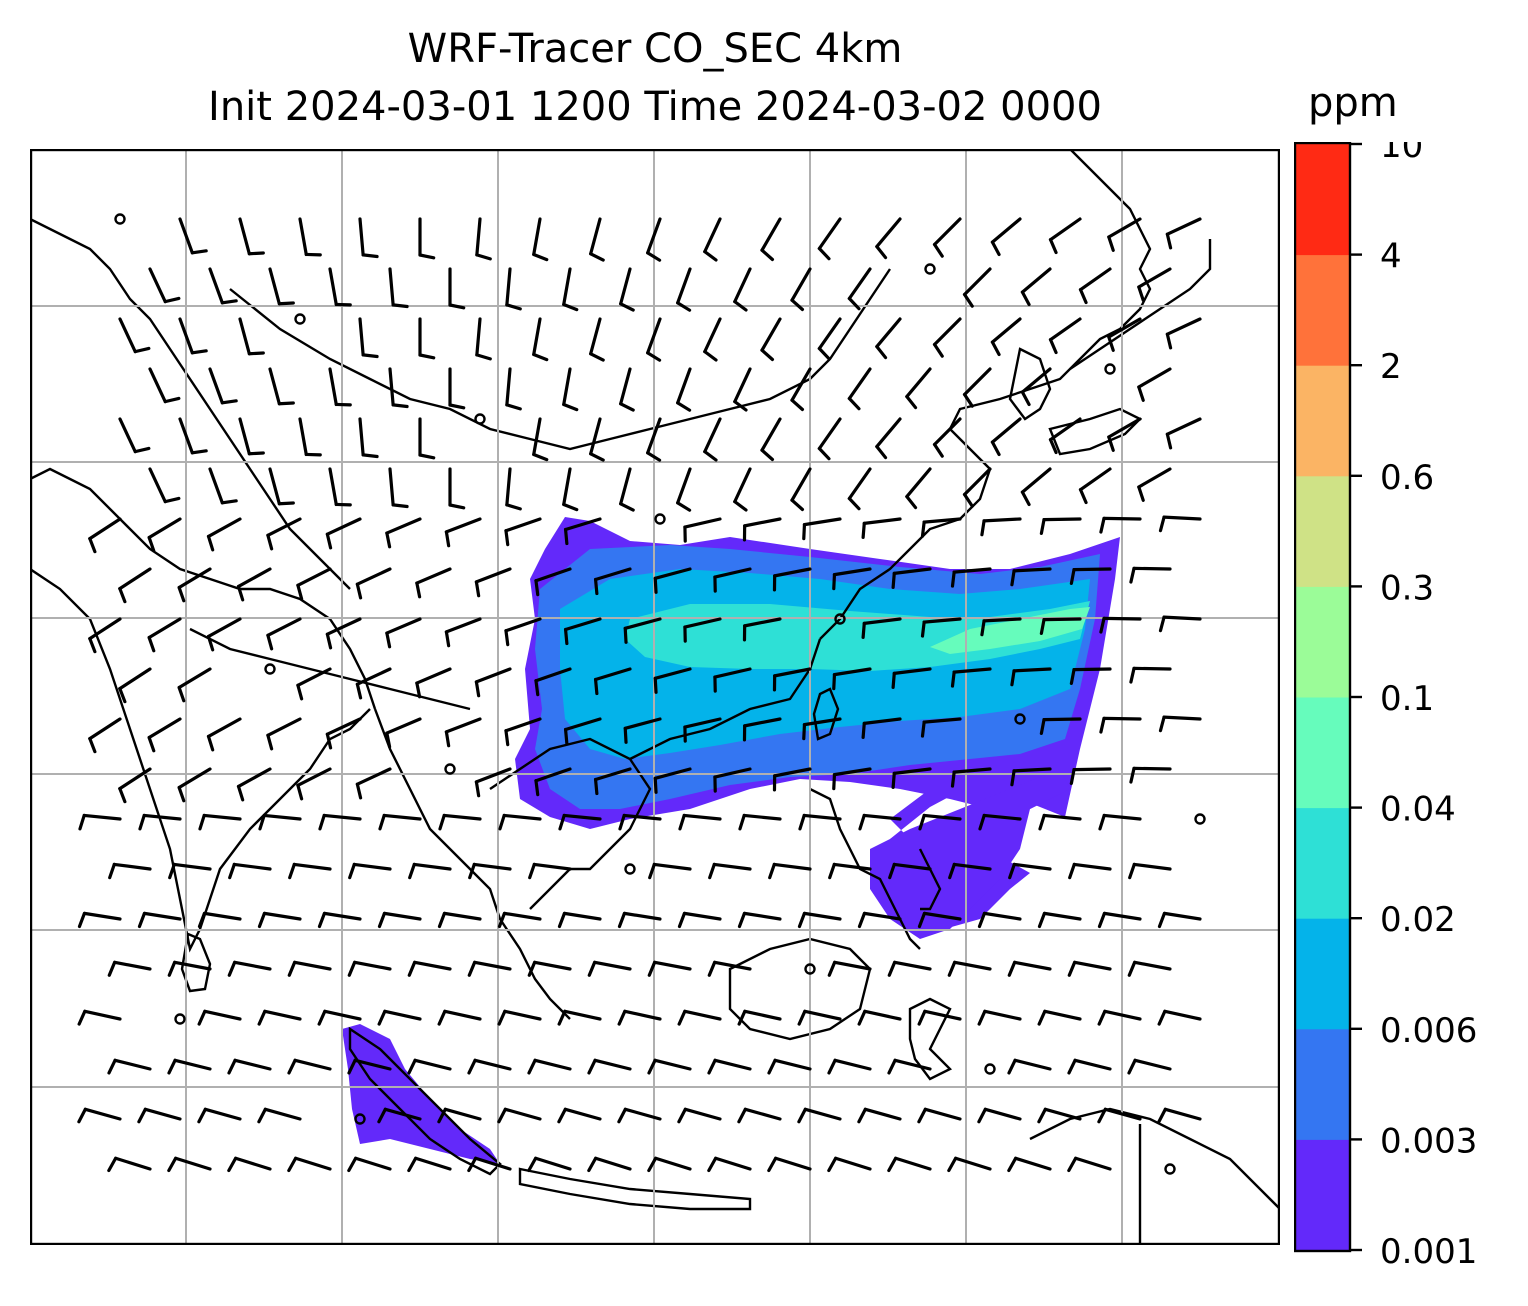  I want to click on colorbar-tick-label-2: 0.006, so click(1428, 1031).